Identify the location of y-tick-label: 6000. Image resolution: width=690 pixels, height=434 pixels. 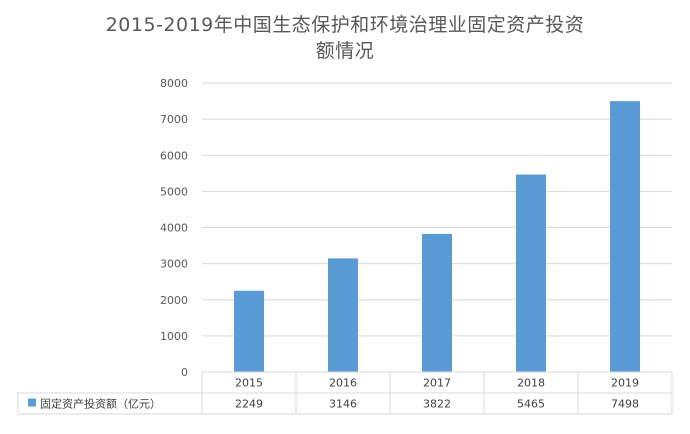
(174, 155).